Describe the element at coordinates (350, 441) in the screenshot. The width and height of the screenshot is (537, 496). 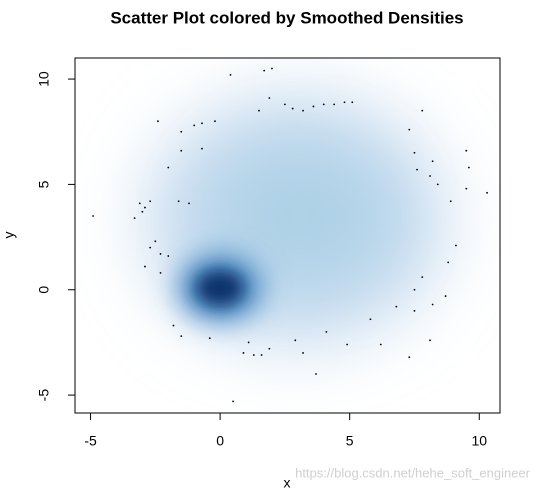
I see `x-tick-label: 5` at that location.